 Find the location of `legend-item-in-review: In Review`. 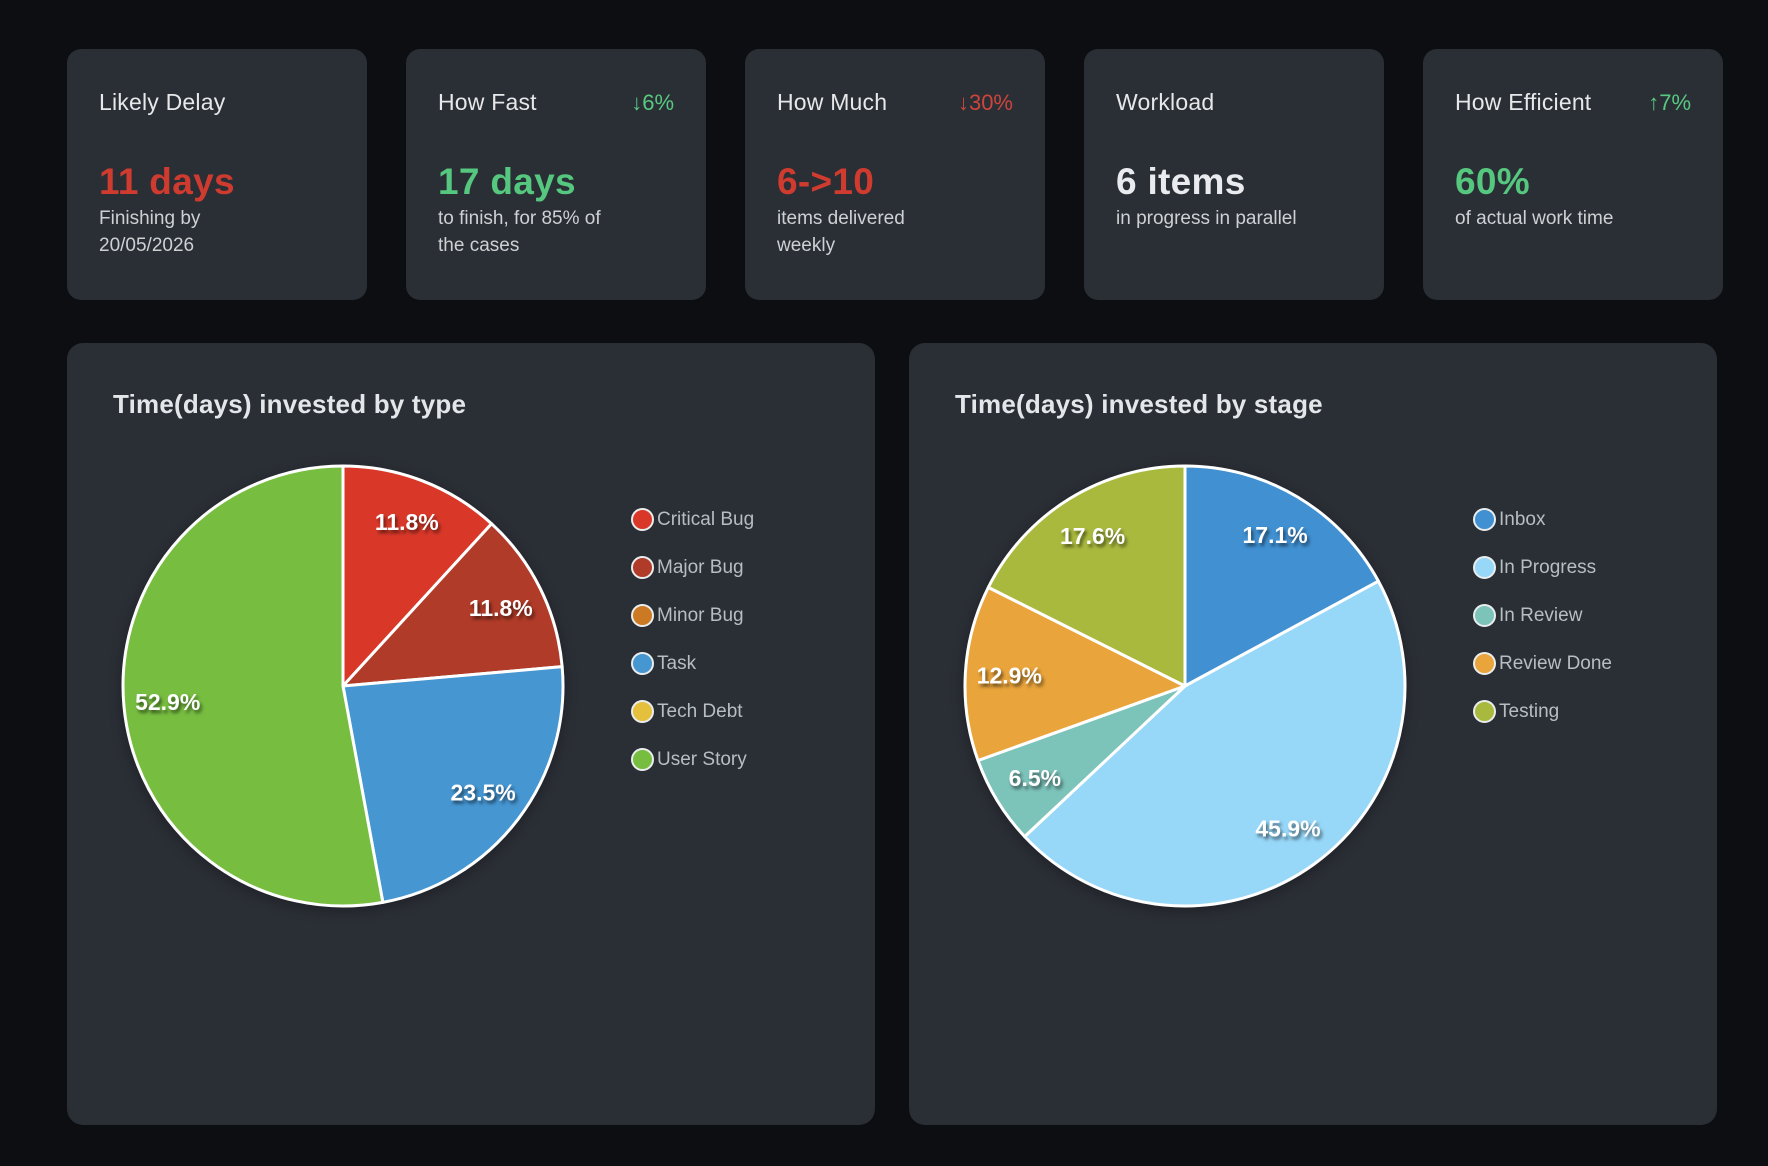

legend-item-in-review: In Review is located at coordinates (1542, 615).